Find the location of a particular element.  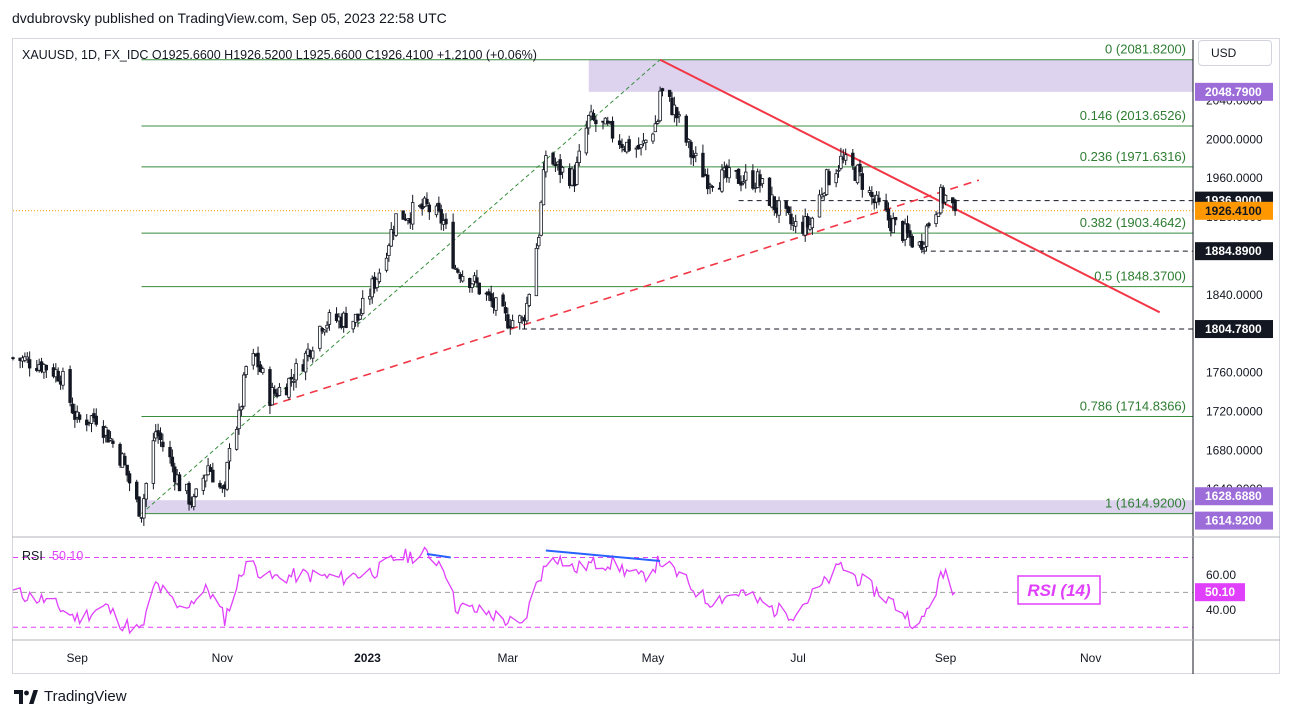

zone-bottom-tag-bg is located at coordinates (1234, 496).